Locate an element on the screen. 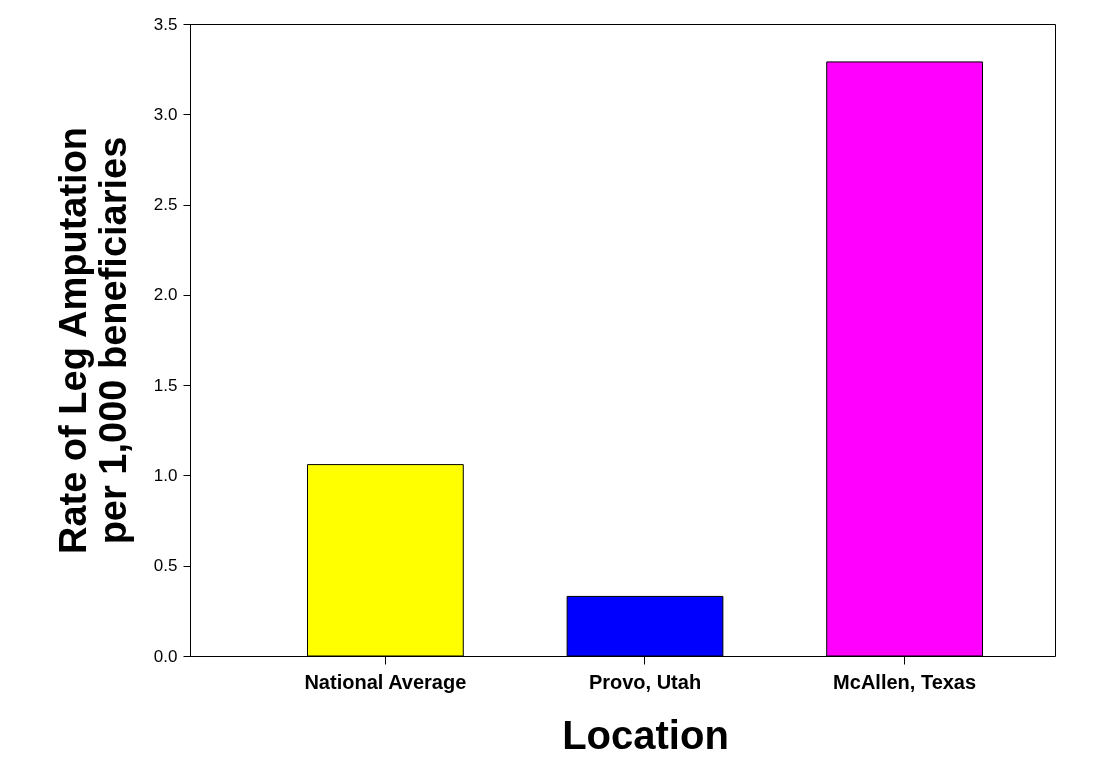 This screenshot has width=1107, height=781. y-tick-label: 3.0 is located at coordinates (165, 114).